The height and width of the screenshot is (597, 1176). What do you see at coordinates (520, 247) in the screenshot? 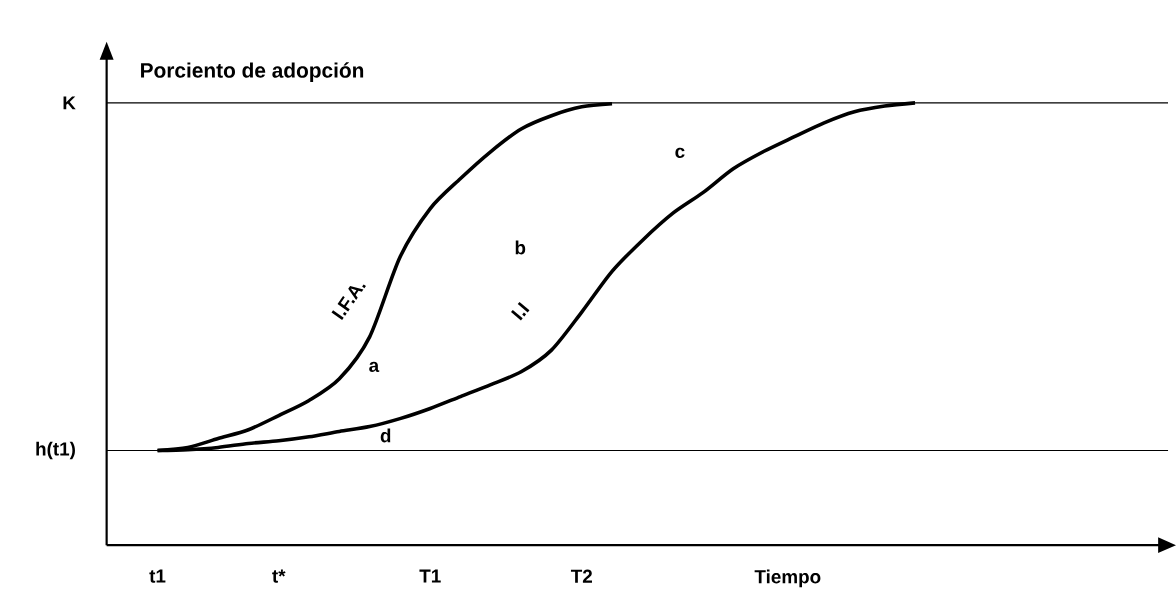
I see `annotation: b` at bounding box center [520, 247].